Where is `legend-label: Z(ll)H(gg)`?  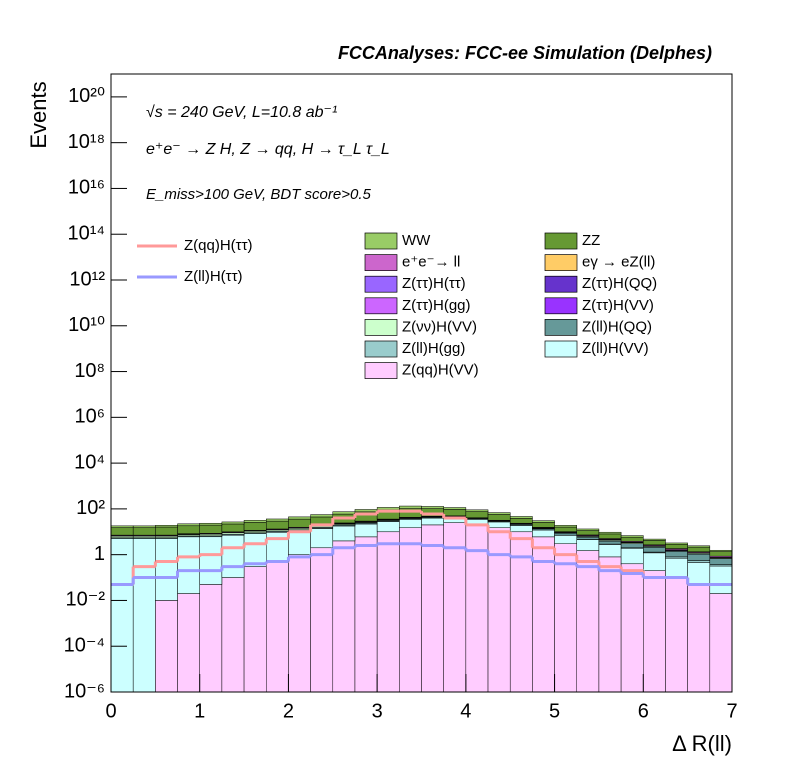 legend-label: Z(ll)H(gg) is located at coordinates (433, 348).